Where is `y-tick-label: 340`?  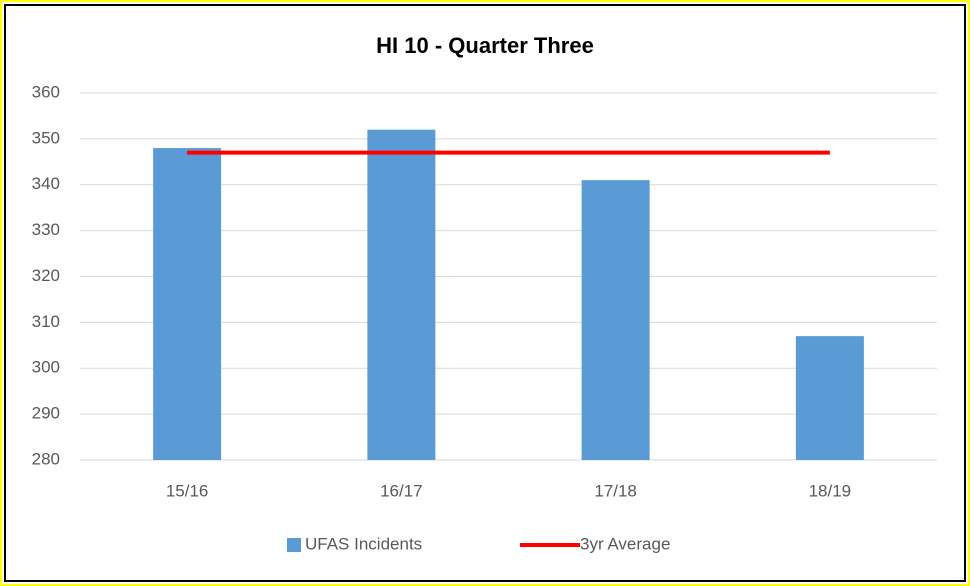 y-tick-label: 340 is located at coordinates (46, 183).